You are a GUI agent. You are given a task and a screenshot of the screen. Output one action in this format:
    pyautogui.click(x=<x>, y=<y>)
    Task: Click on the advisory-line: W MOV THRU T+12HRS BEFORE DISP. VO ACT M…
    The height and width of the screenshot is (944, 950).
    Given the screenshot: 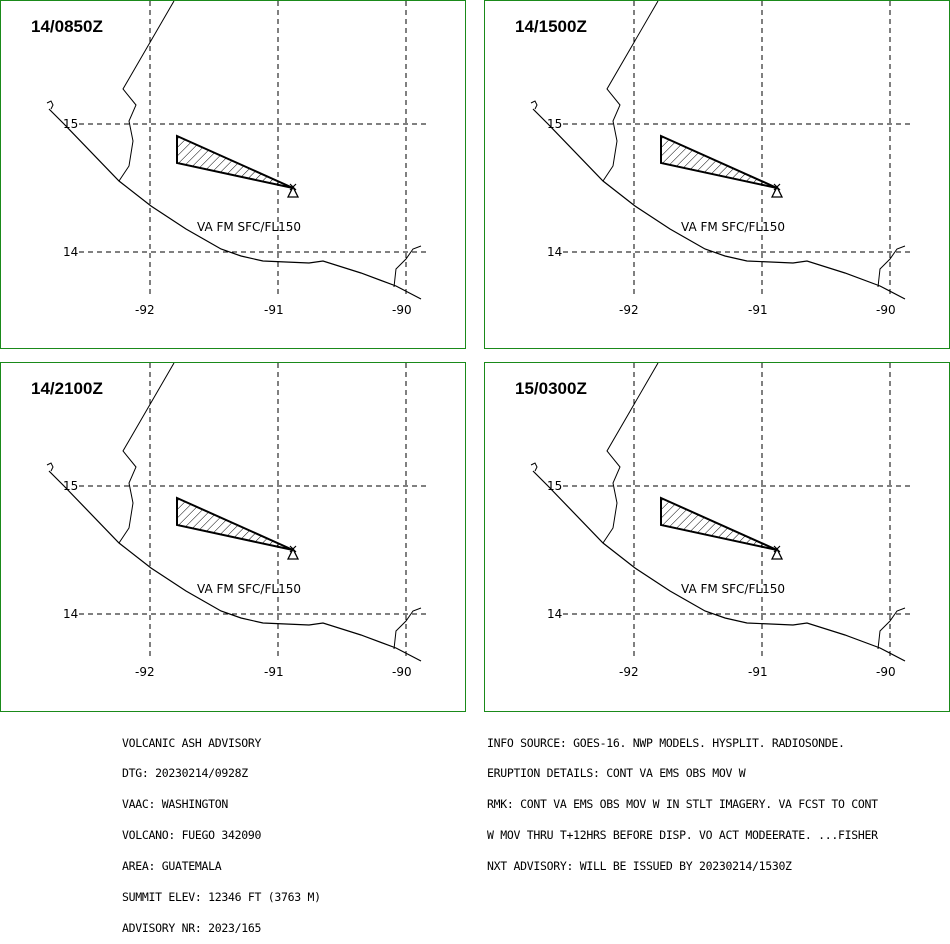 What is the action you would take?
    pyautogui.click(x=682, y=835)
    